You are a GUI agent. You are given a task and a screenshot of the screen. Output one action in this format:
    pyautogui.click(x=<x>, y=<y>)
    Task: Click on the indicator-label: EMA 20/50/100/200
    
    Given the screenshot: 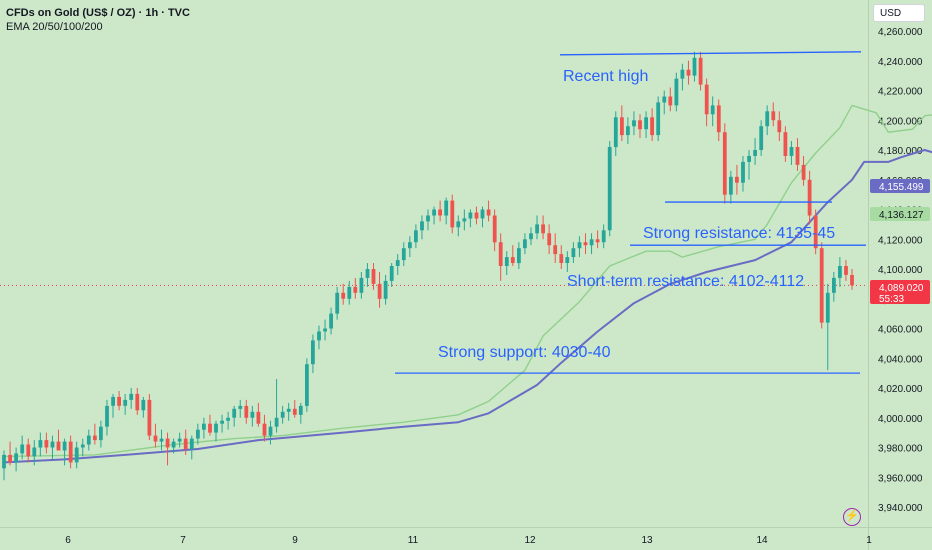 What is the action you would take?
    pyautogui.click(x=54, y=27)
    